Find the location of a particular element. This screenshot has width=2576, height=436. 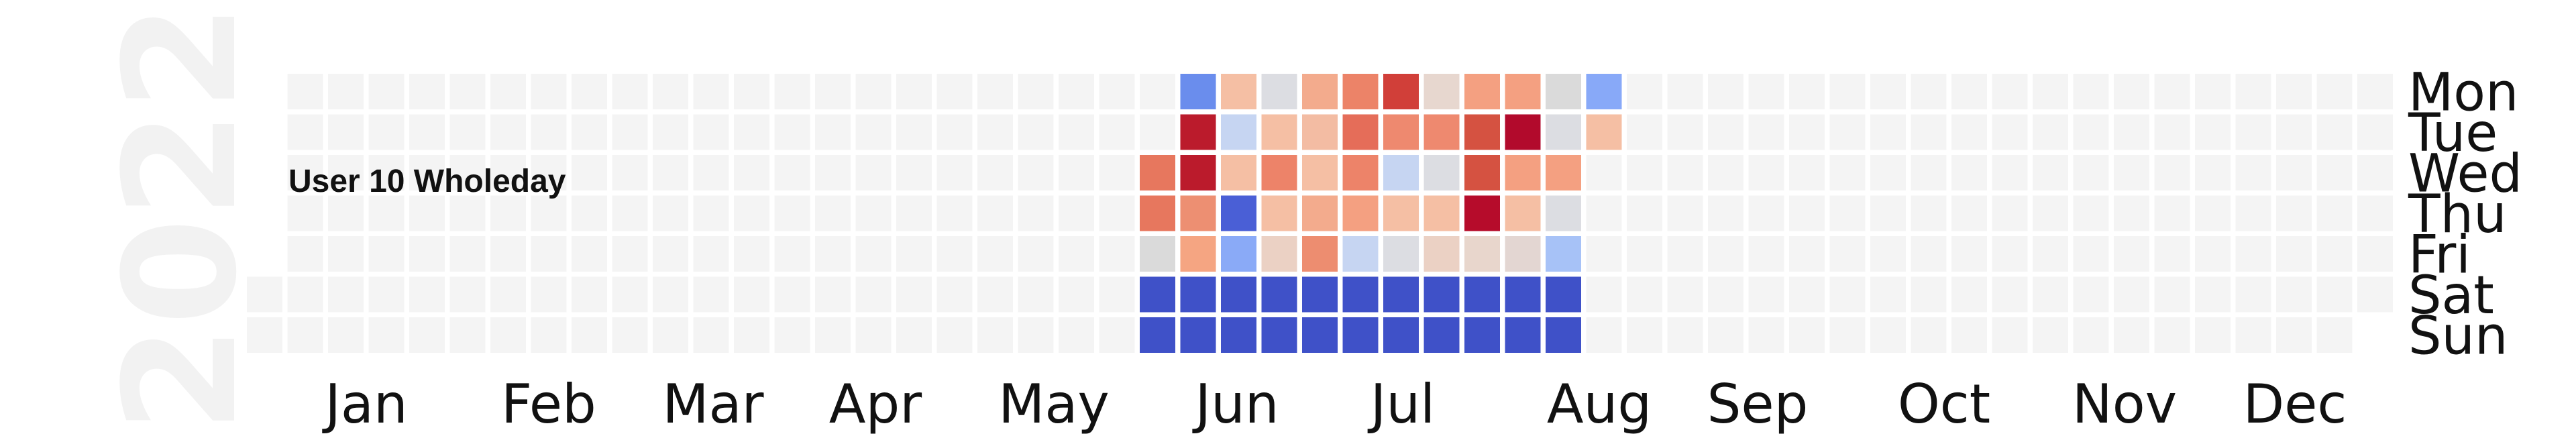

weekday-label-thu: Thu is located at coordinates (2457, 214).